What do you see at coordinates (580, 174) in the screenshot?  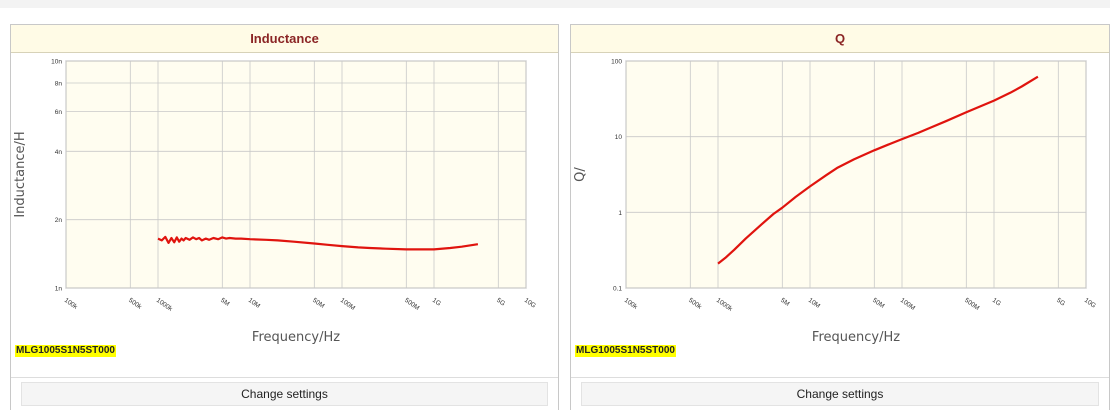 I see `y-axis-title: Q/` at bounding box center [580, 174].